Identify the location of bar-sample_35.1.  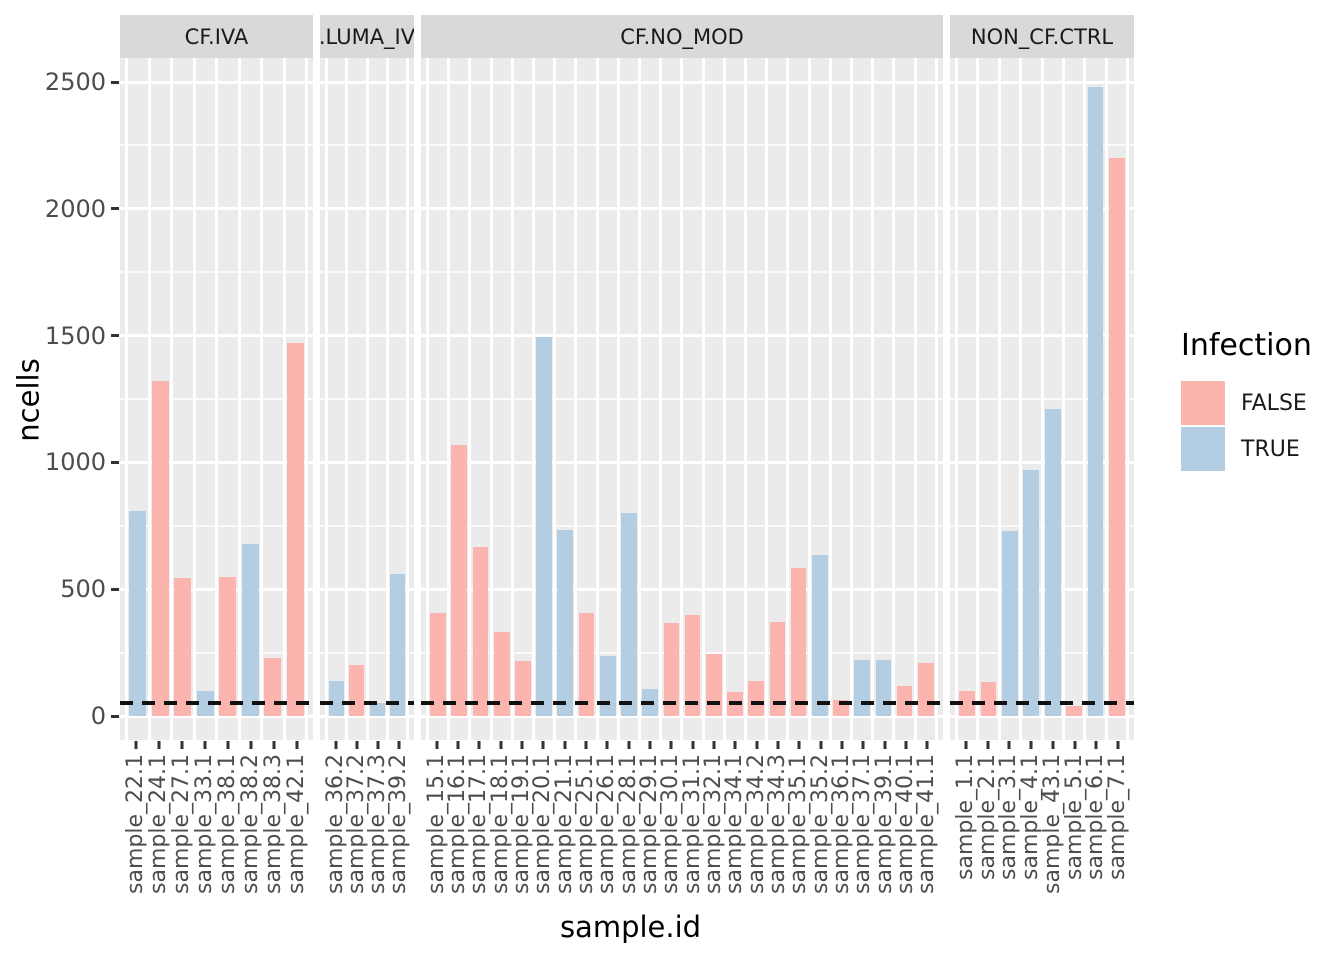
(798, 641).